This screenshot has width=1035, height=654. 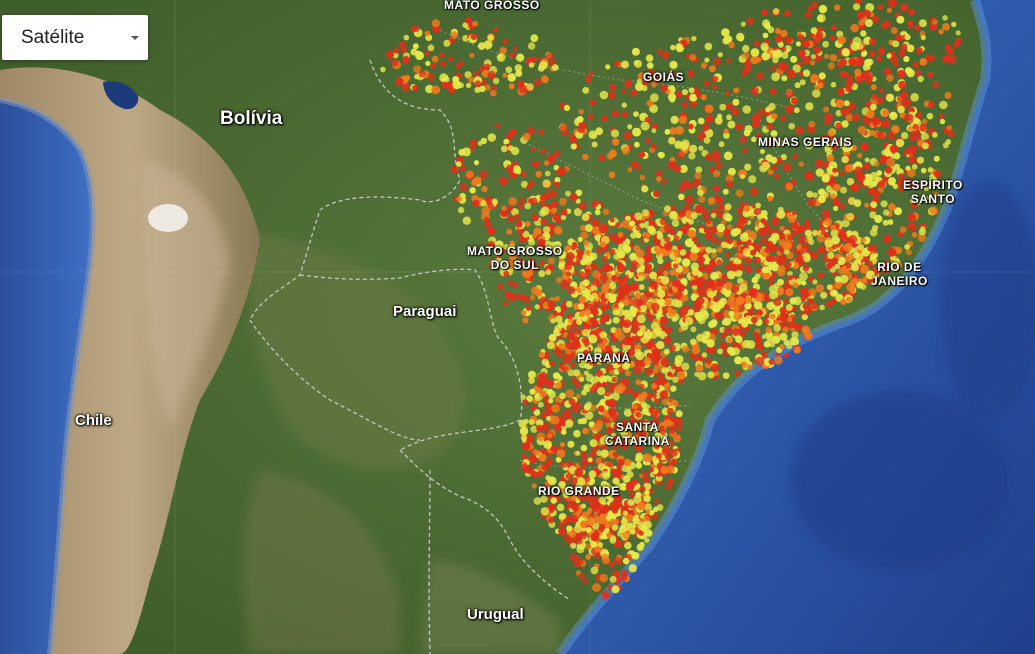 I want to click on label-bolivia: Bolívia, so click(x=251, y=118).